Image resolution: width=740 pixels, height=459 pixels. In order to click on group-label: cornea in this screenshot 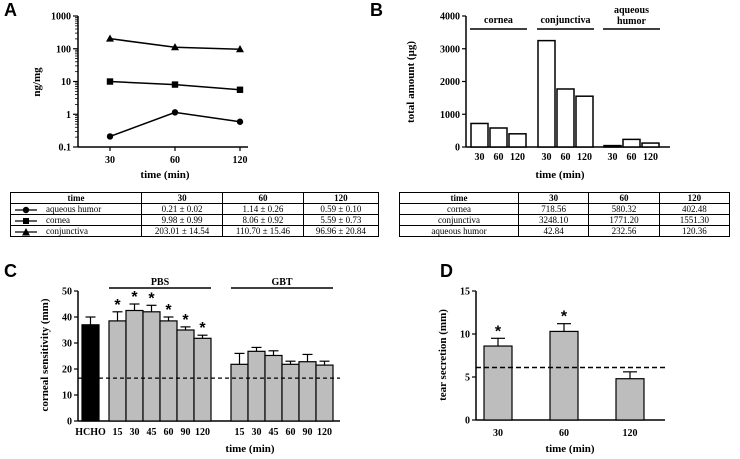, I will do `click(498, 20)`.